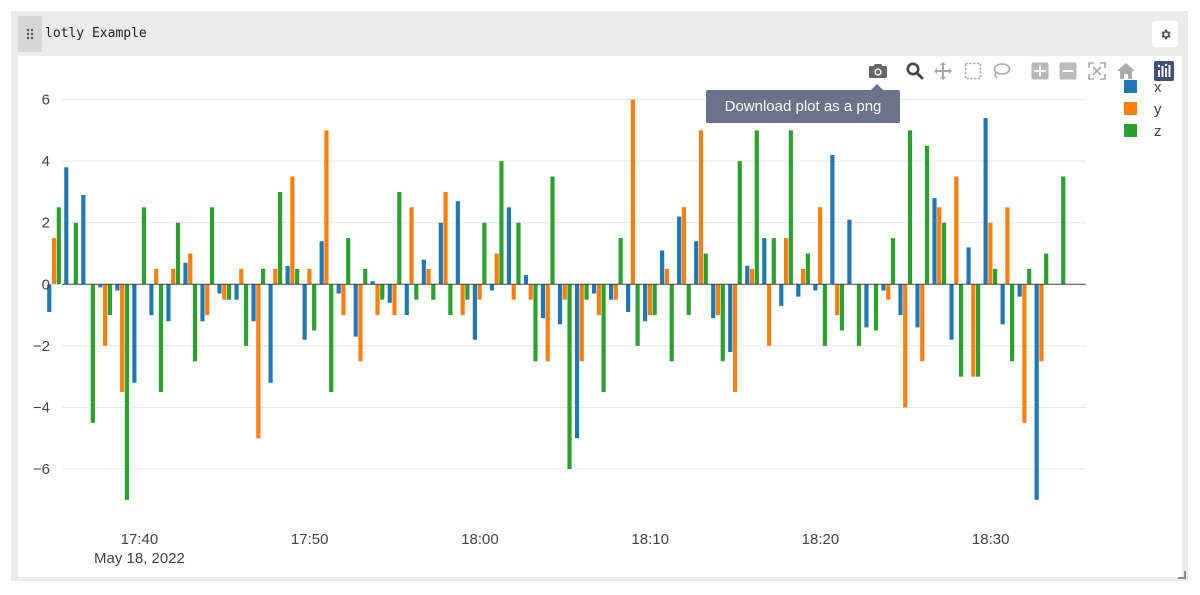  I want to click on legend-swatch-x, so click(1130, 86).